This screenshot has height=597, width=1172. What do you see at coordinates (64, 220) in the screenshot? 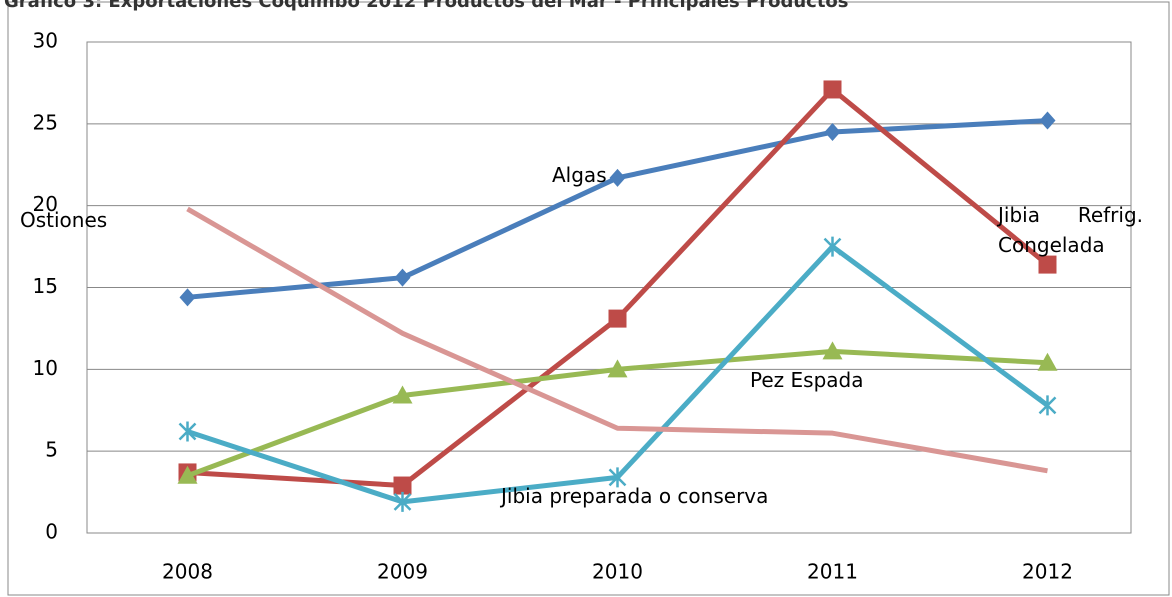
I see `series-label: Ostiones` at bounding box center [64, 220].